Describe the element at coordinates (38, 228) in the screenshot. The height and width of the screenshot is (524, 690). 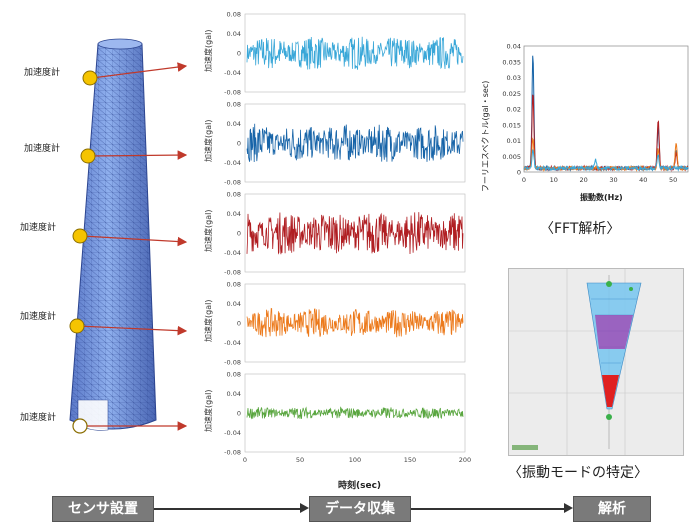
I see `sensor-label-3: 加速度計` at that location.